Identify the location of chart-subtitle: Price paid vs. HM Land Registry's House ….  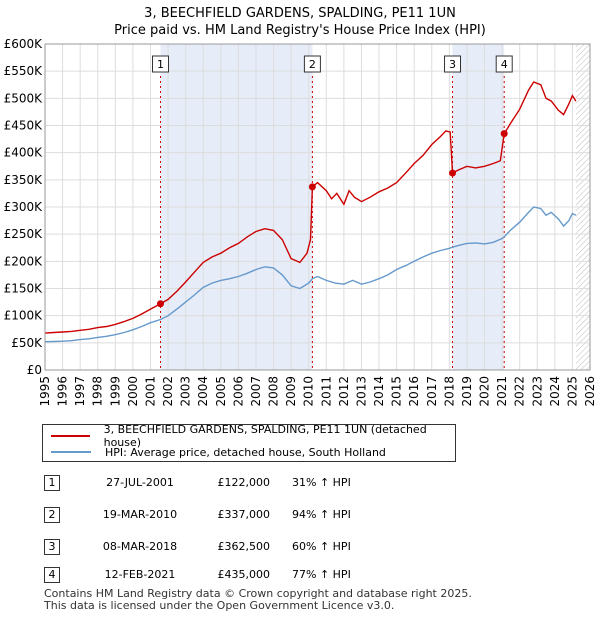
(300, 30).